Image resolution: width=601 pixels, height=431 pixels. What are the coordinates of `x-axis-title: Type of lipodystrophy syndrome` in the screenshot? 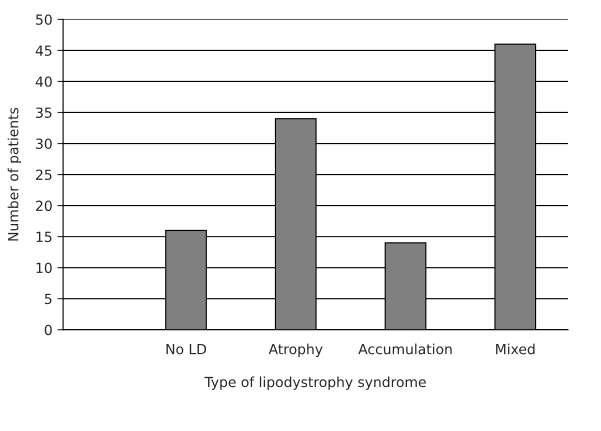 It's located at (315, 383).